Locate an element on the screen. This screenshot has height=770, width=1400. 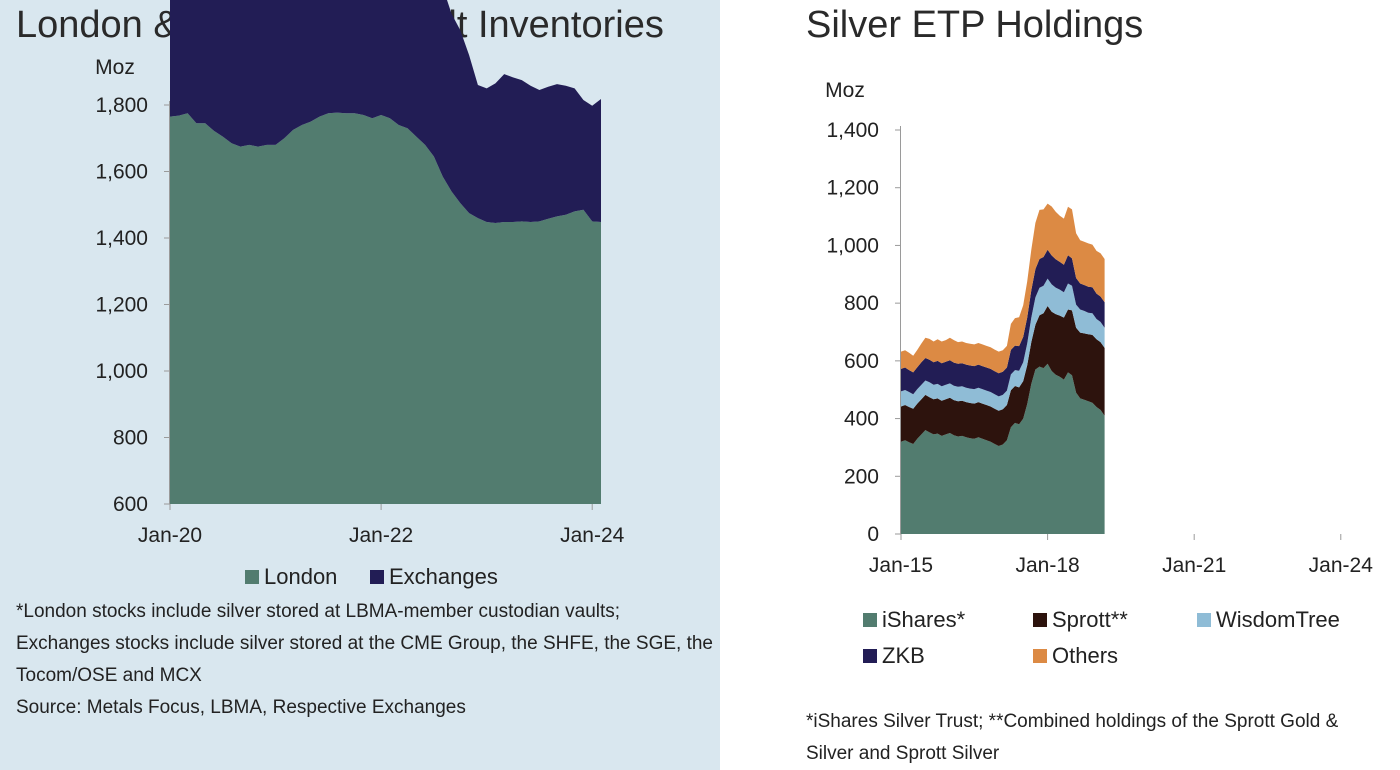
x-tick-label: Jan-21 is located at coordinates (1194, 565).